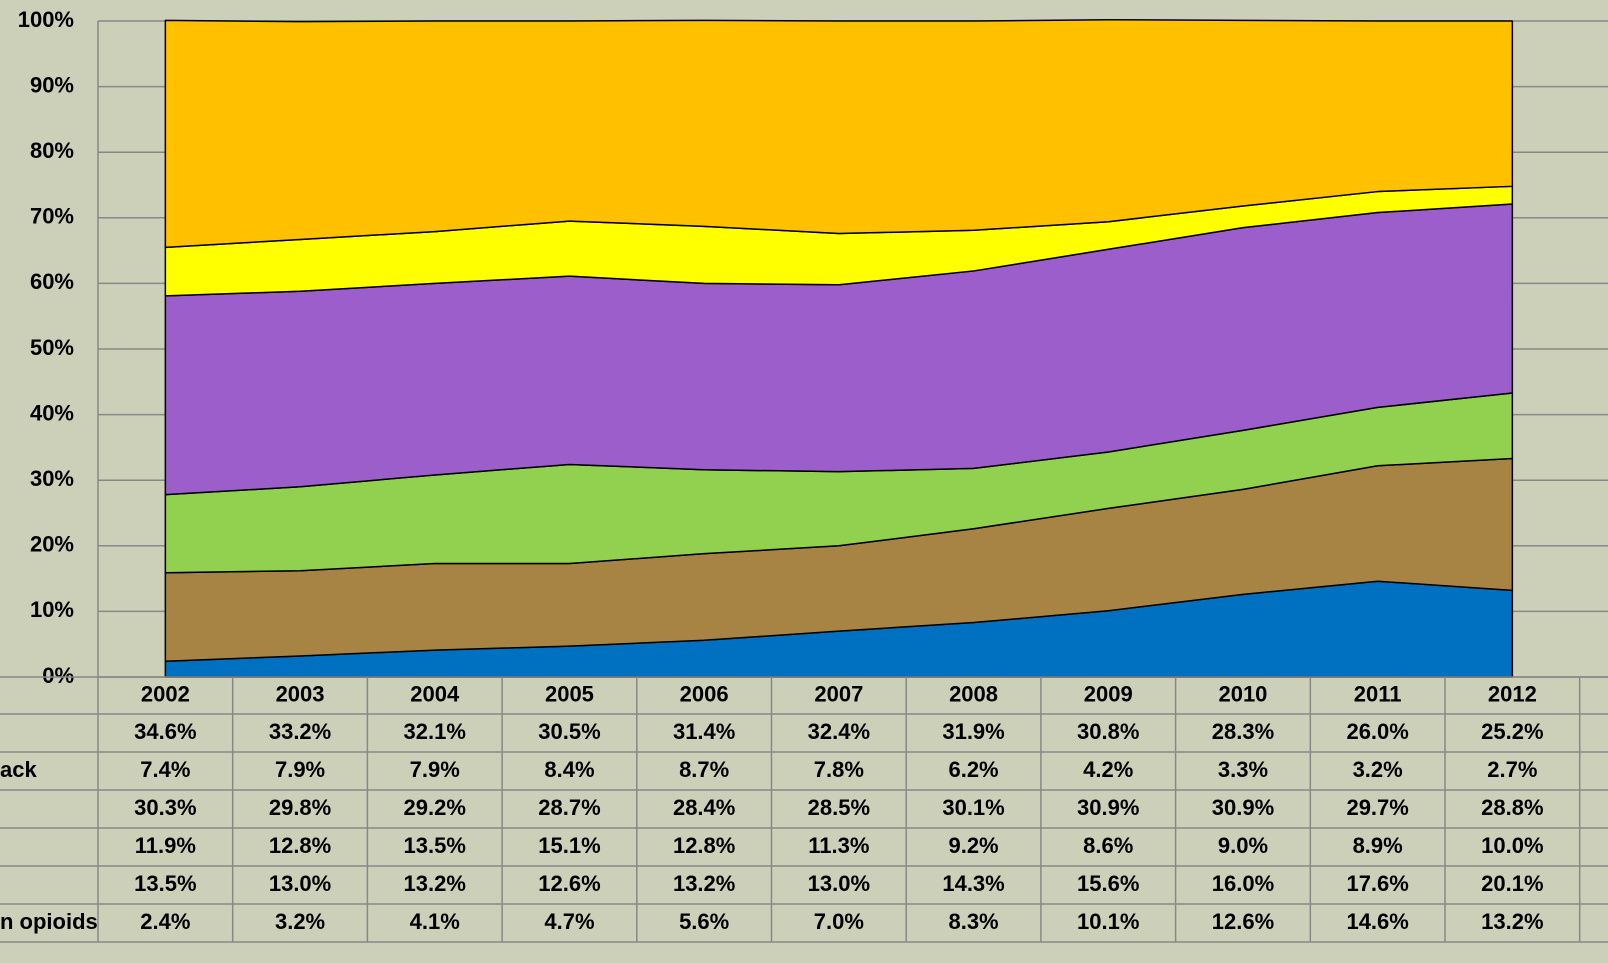 Image resolution: width=1608 pixels, height=963 pixels. What do you see at coordinates (300, 693) in the screenshot?
I see `x-tick-label: 2003` at bounding box center [300, 693].